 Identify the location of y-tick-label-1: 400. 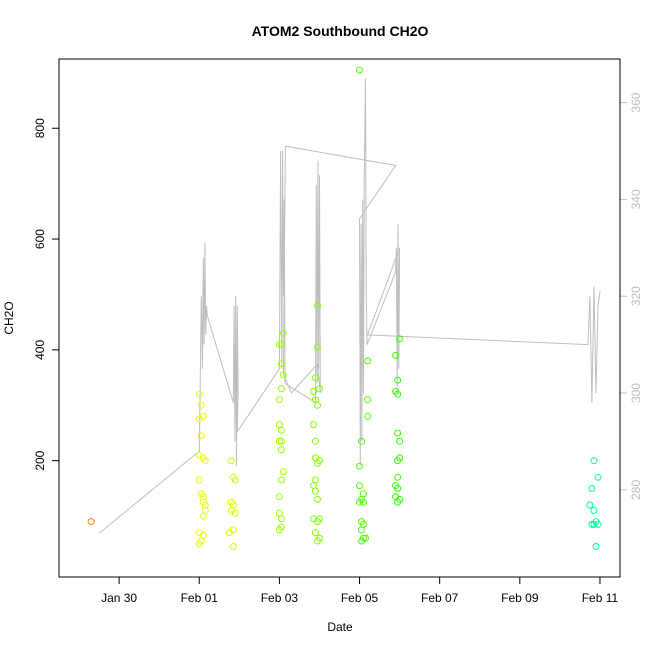
(40, 350).